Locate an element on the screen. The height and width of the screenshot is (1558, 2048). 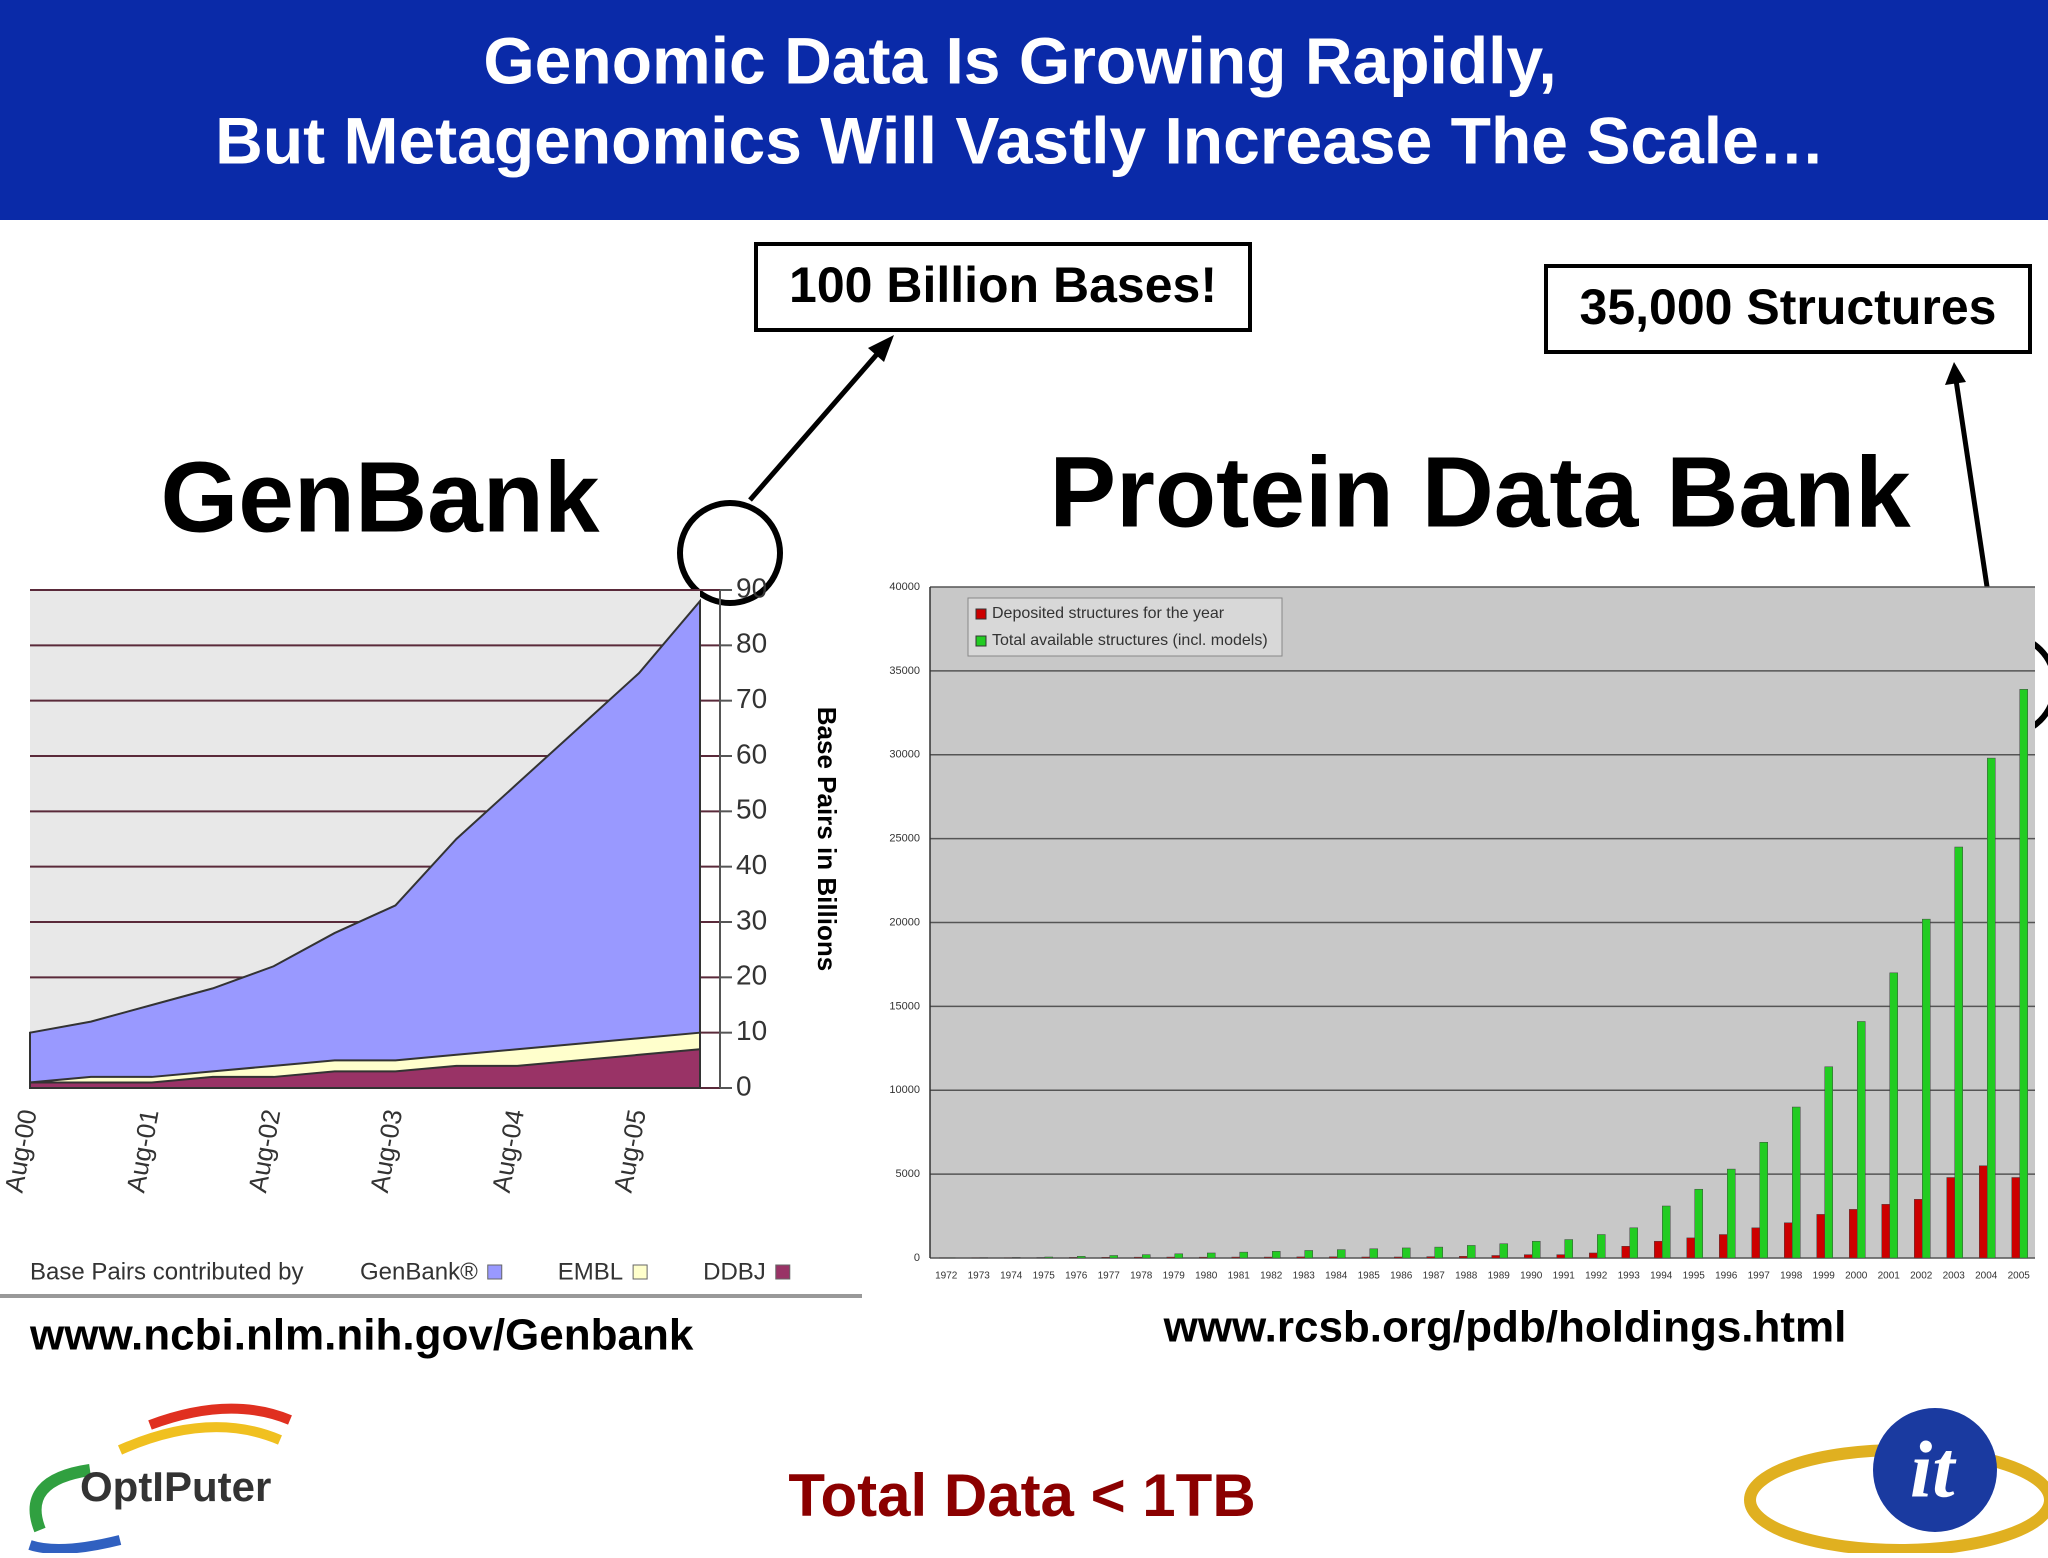
x-tick-label: Aug-03 is located at coordinates (386, 1151).